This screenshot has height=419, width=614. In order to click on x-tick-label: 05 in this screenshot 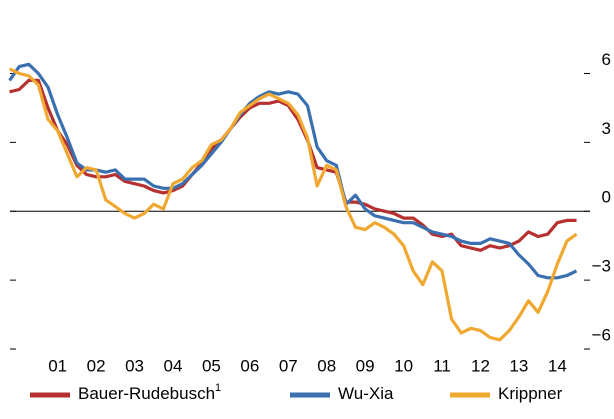, I will do `click(211, 365)`.